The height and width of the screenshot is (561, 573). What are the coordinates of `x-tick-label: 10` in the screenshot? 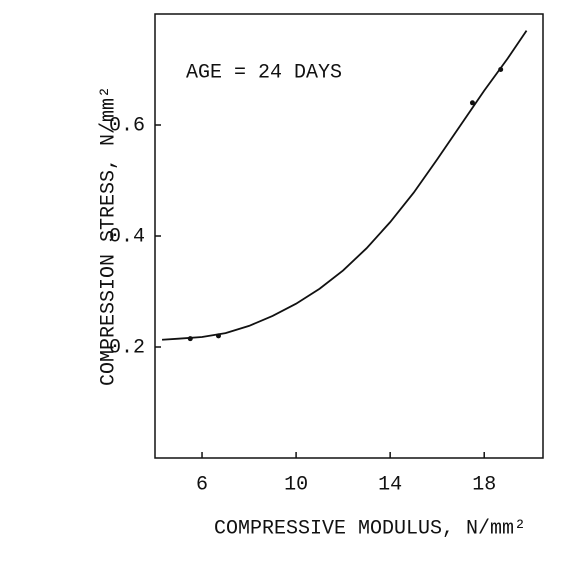 It's located at (296, 484).